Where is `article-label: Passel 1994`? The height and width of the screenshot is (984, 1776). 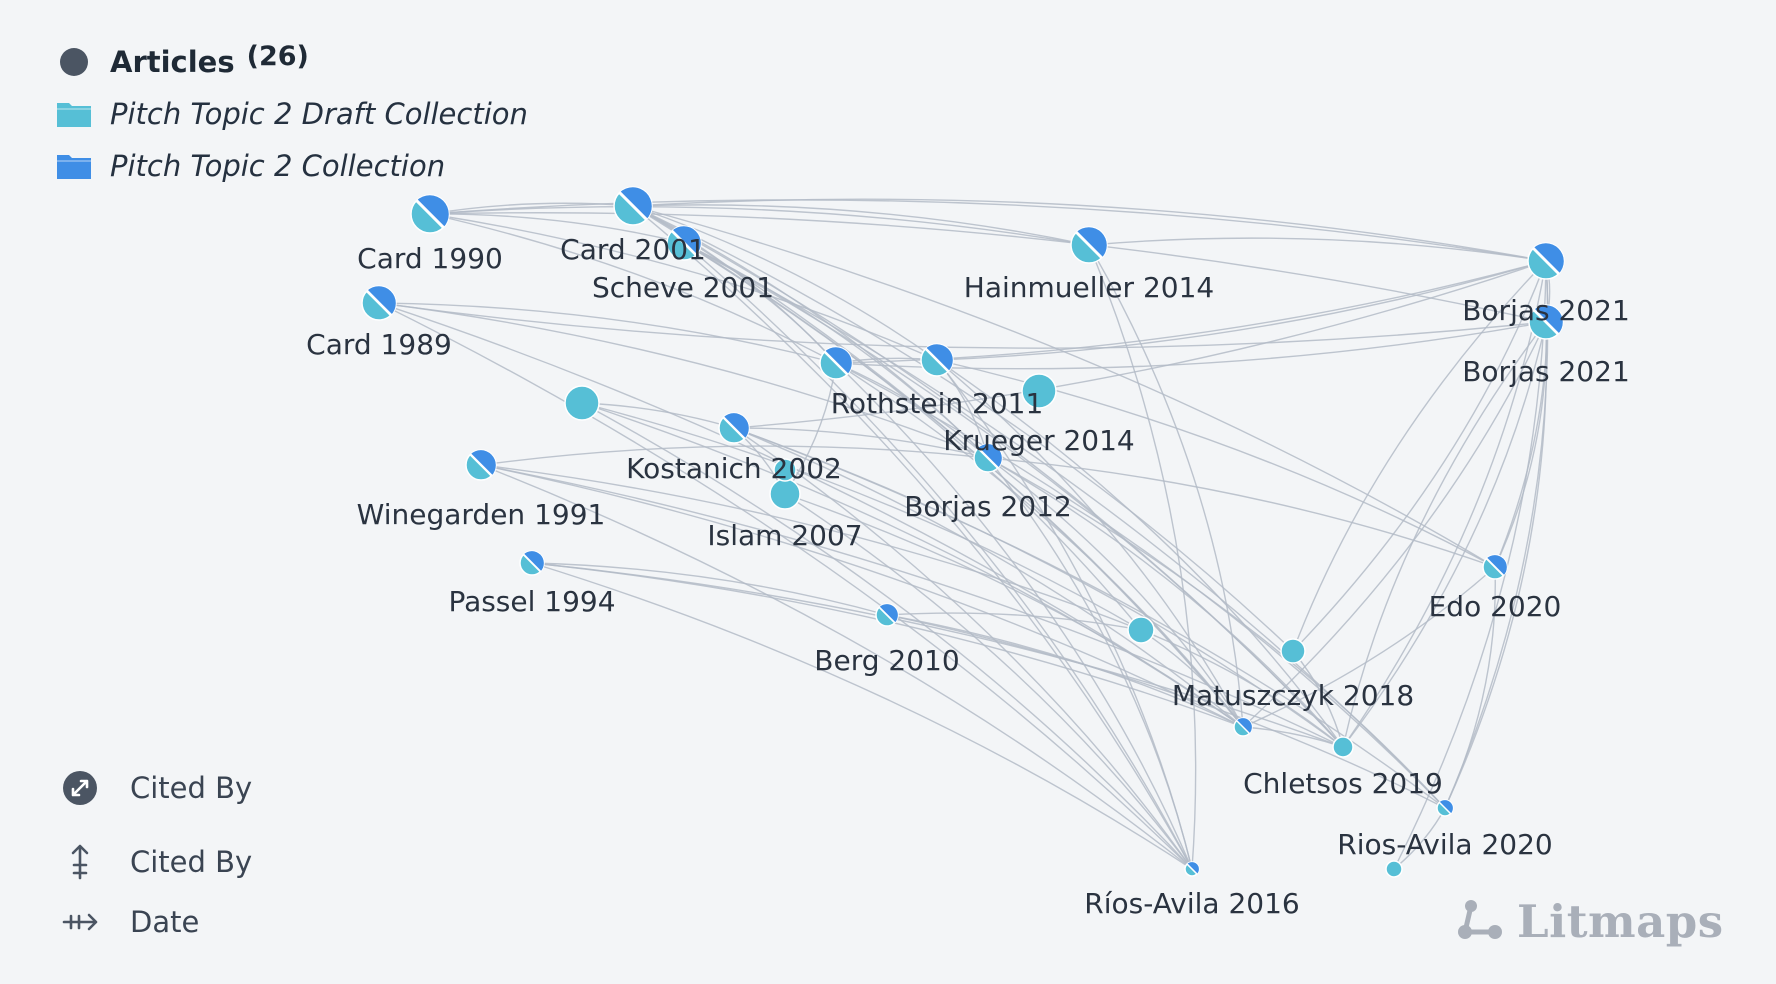
article-label: Passel 1994 is located at coordinates (531, 601).